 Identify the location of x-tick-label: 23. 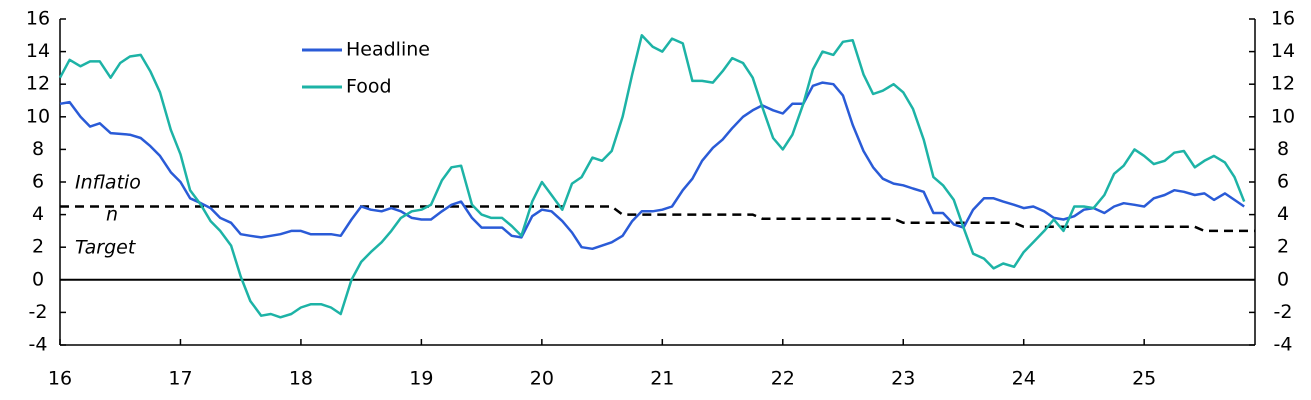
(903, 379).